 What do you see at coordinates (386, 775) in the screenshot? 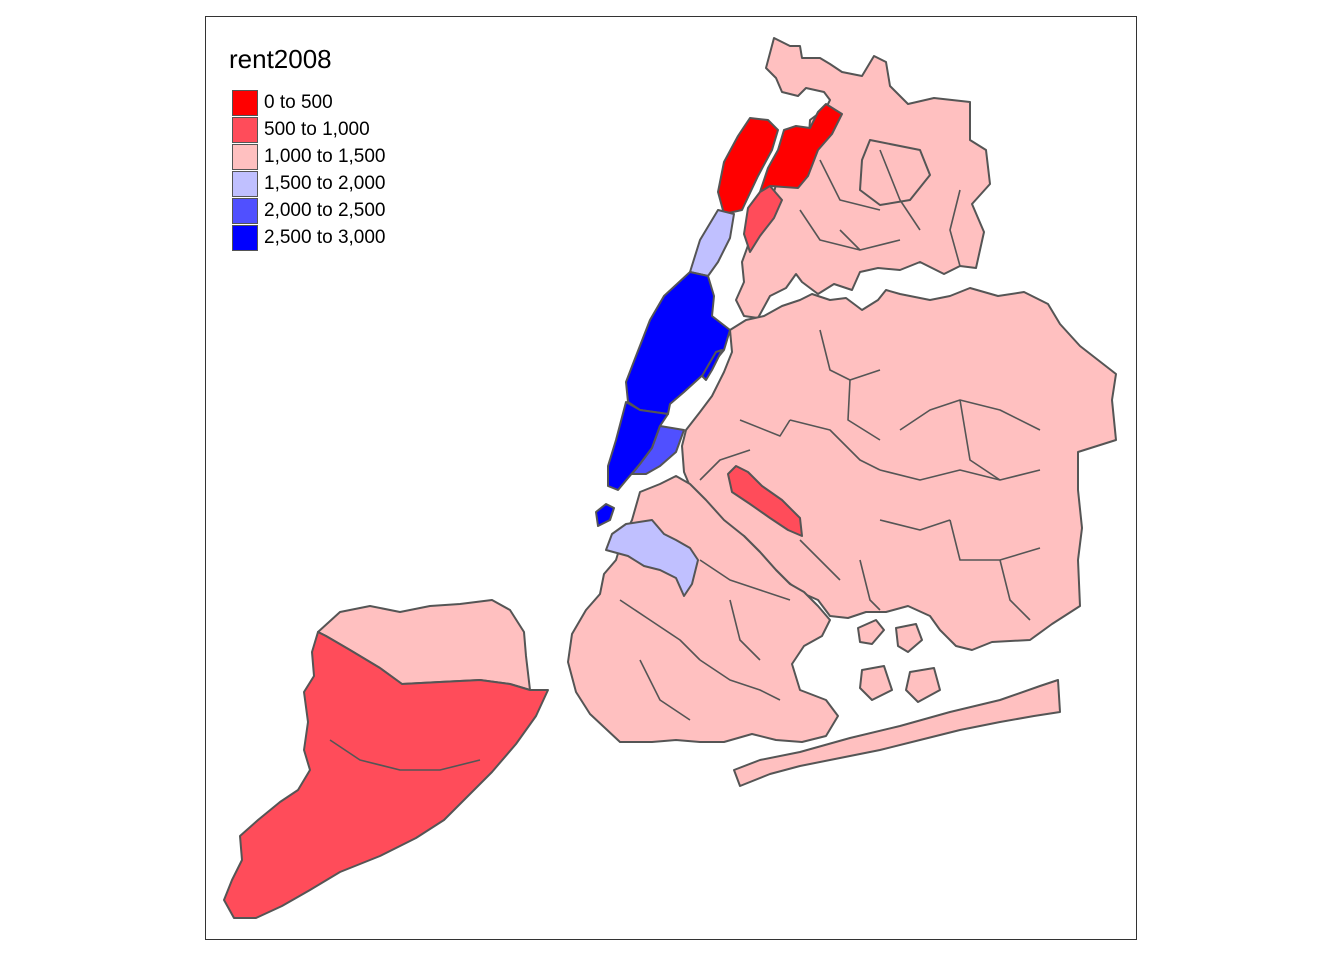
I see `region-staten-island-south` at bounding box center [386, 775].